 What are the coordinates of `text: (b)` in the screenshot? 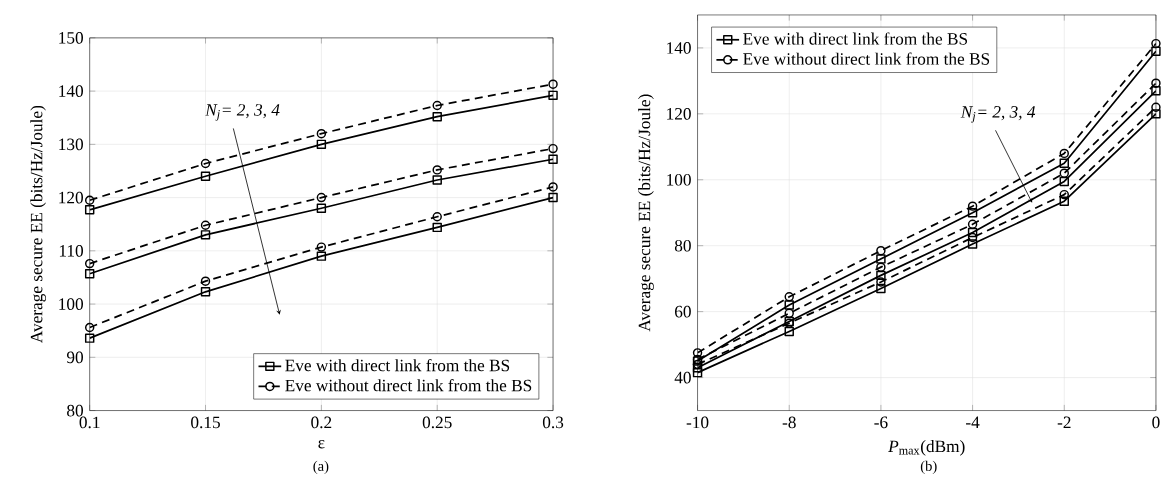 It's located at (928, 467).